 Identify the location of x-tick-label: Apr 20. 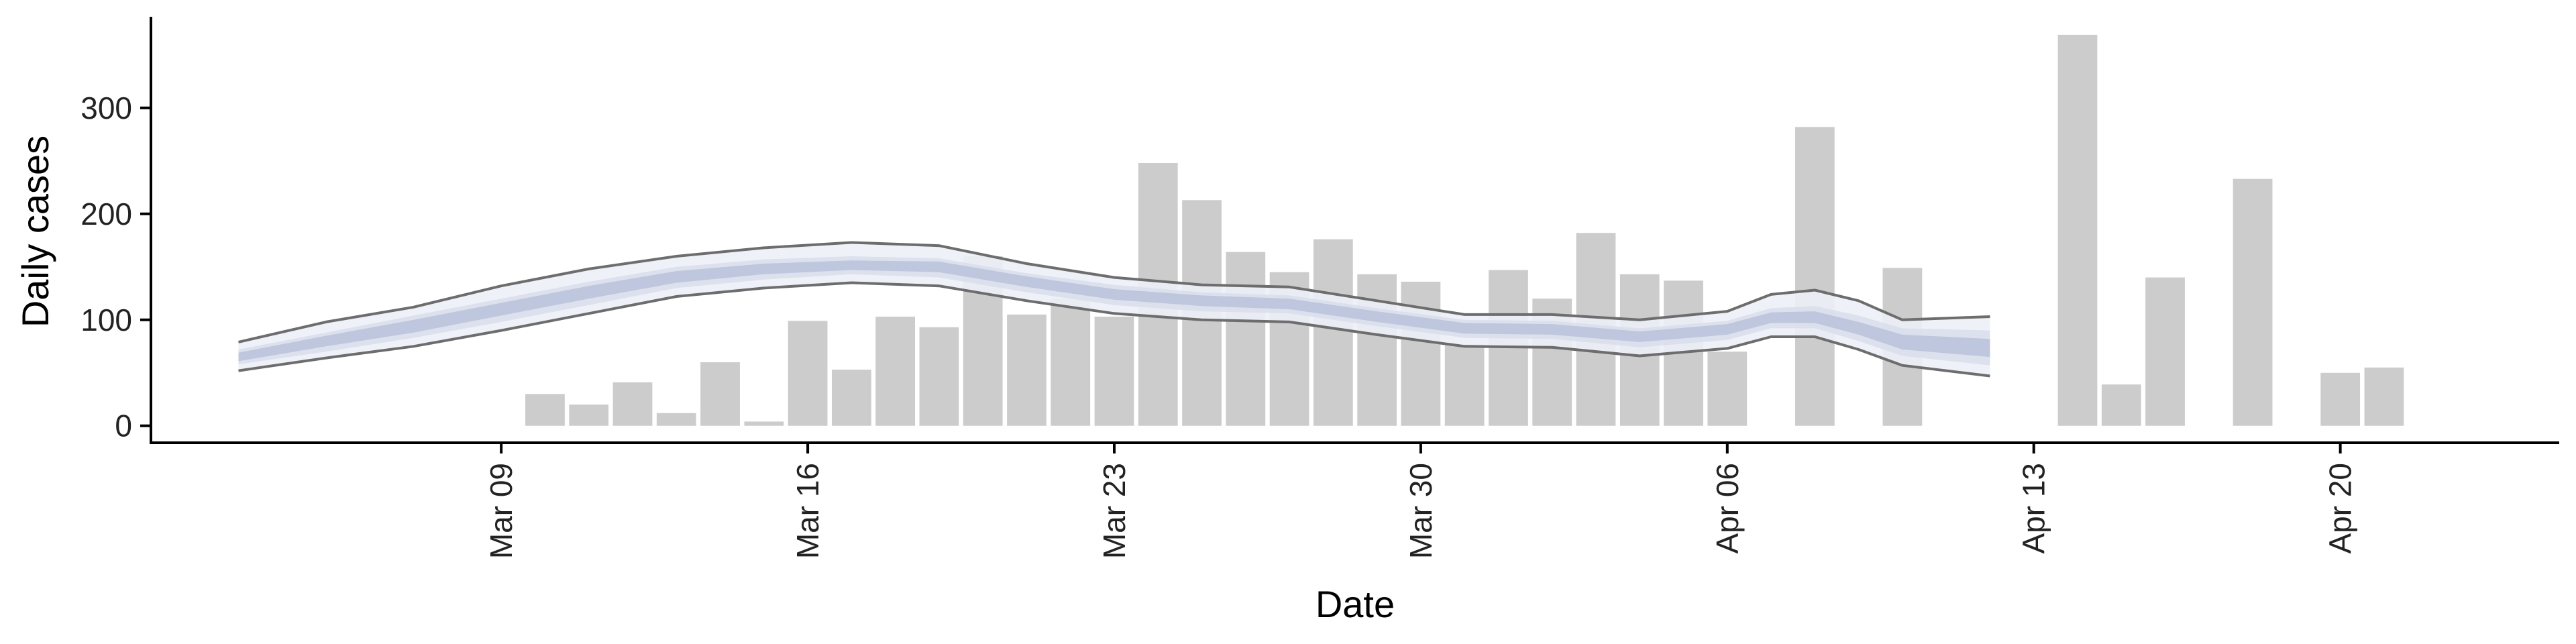
(2340, 508).